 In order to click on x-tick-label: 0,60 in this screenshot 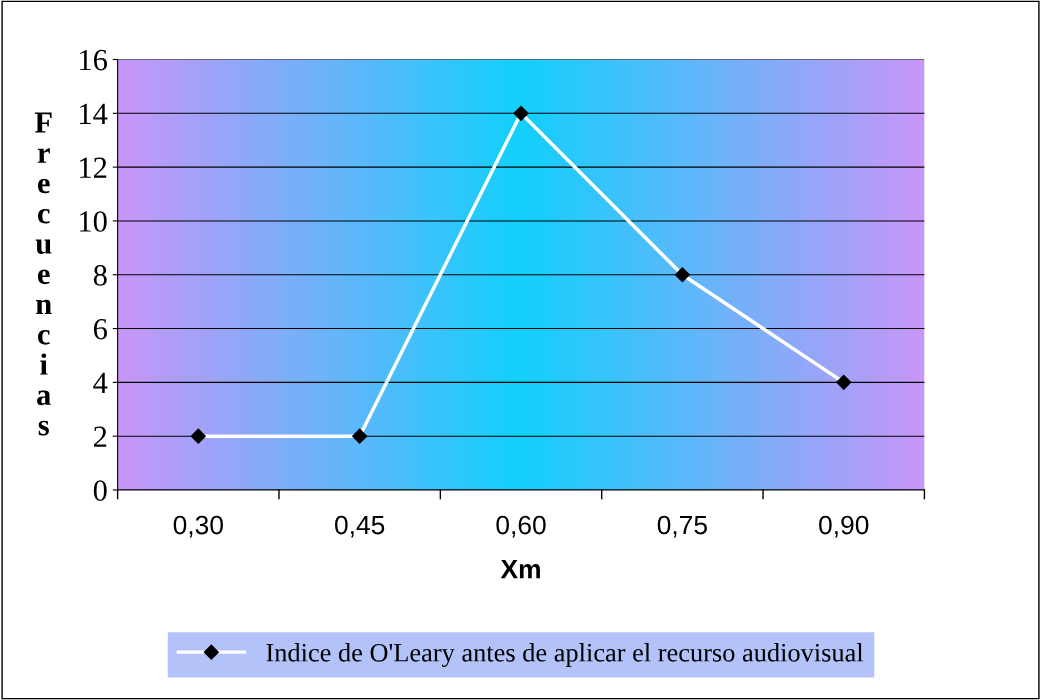, I will do `click(521, 526)`.